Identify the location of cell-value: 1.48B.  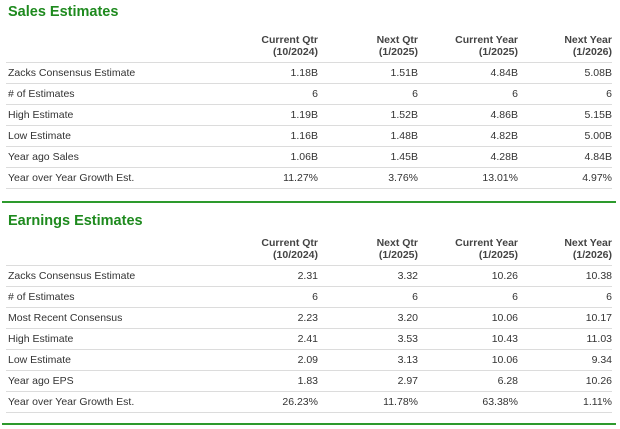
(368, 136).